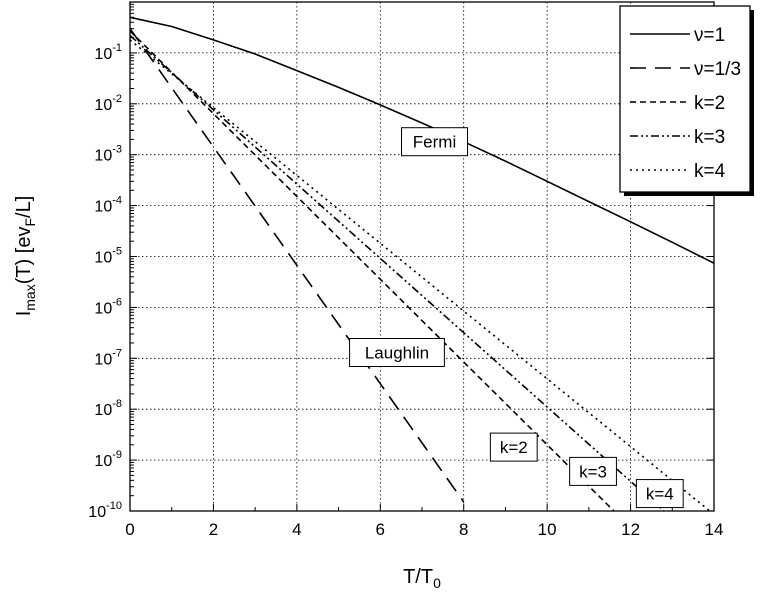 The image size is (765, 594). I want to click on x-tick-label: 12, so click(630, 529).